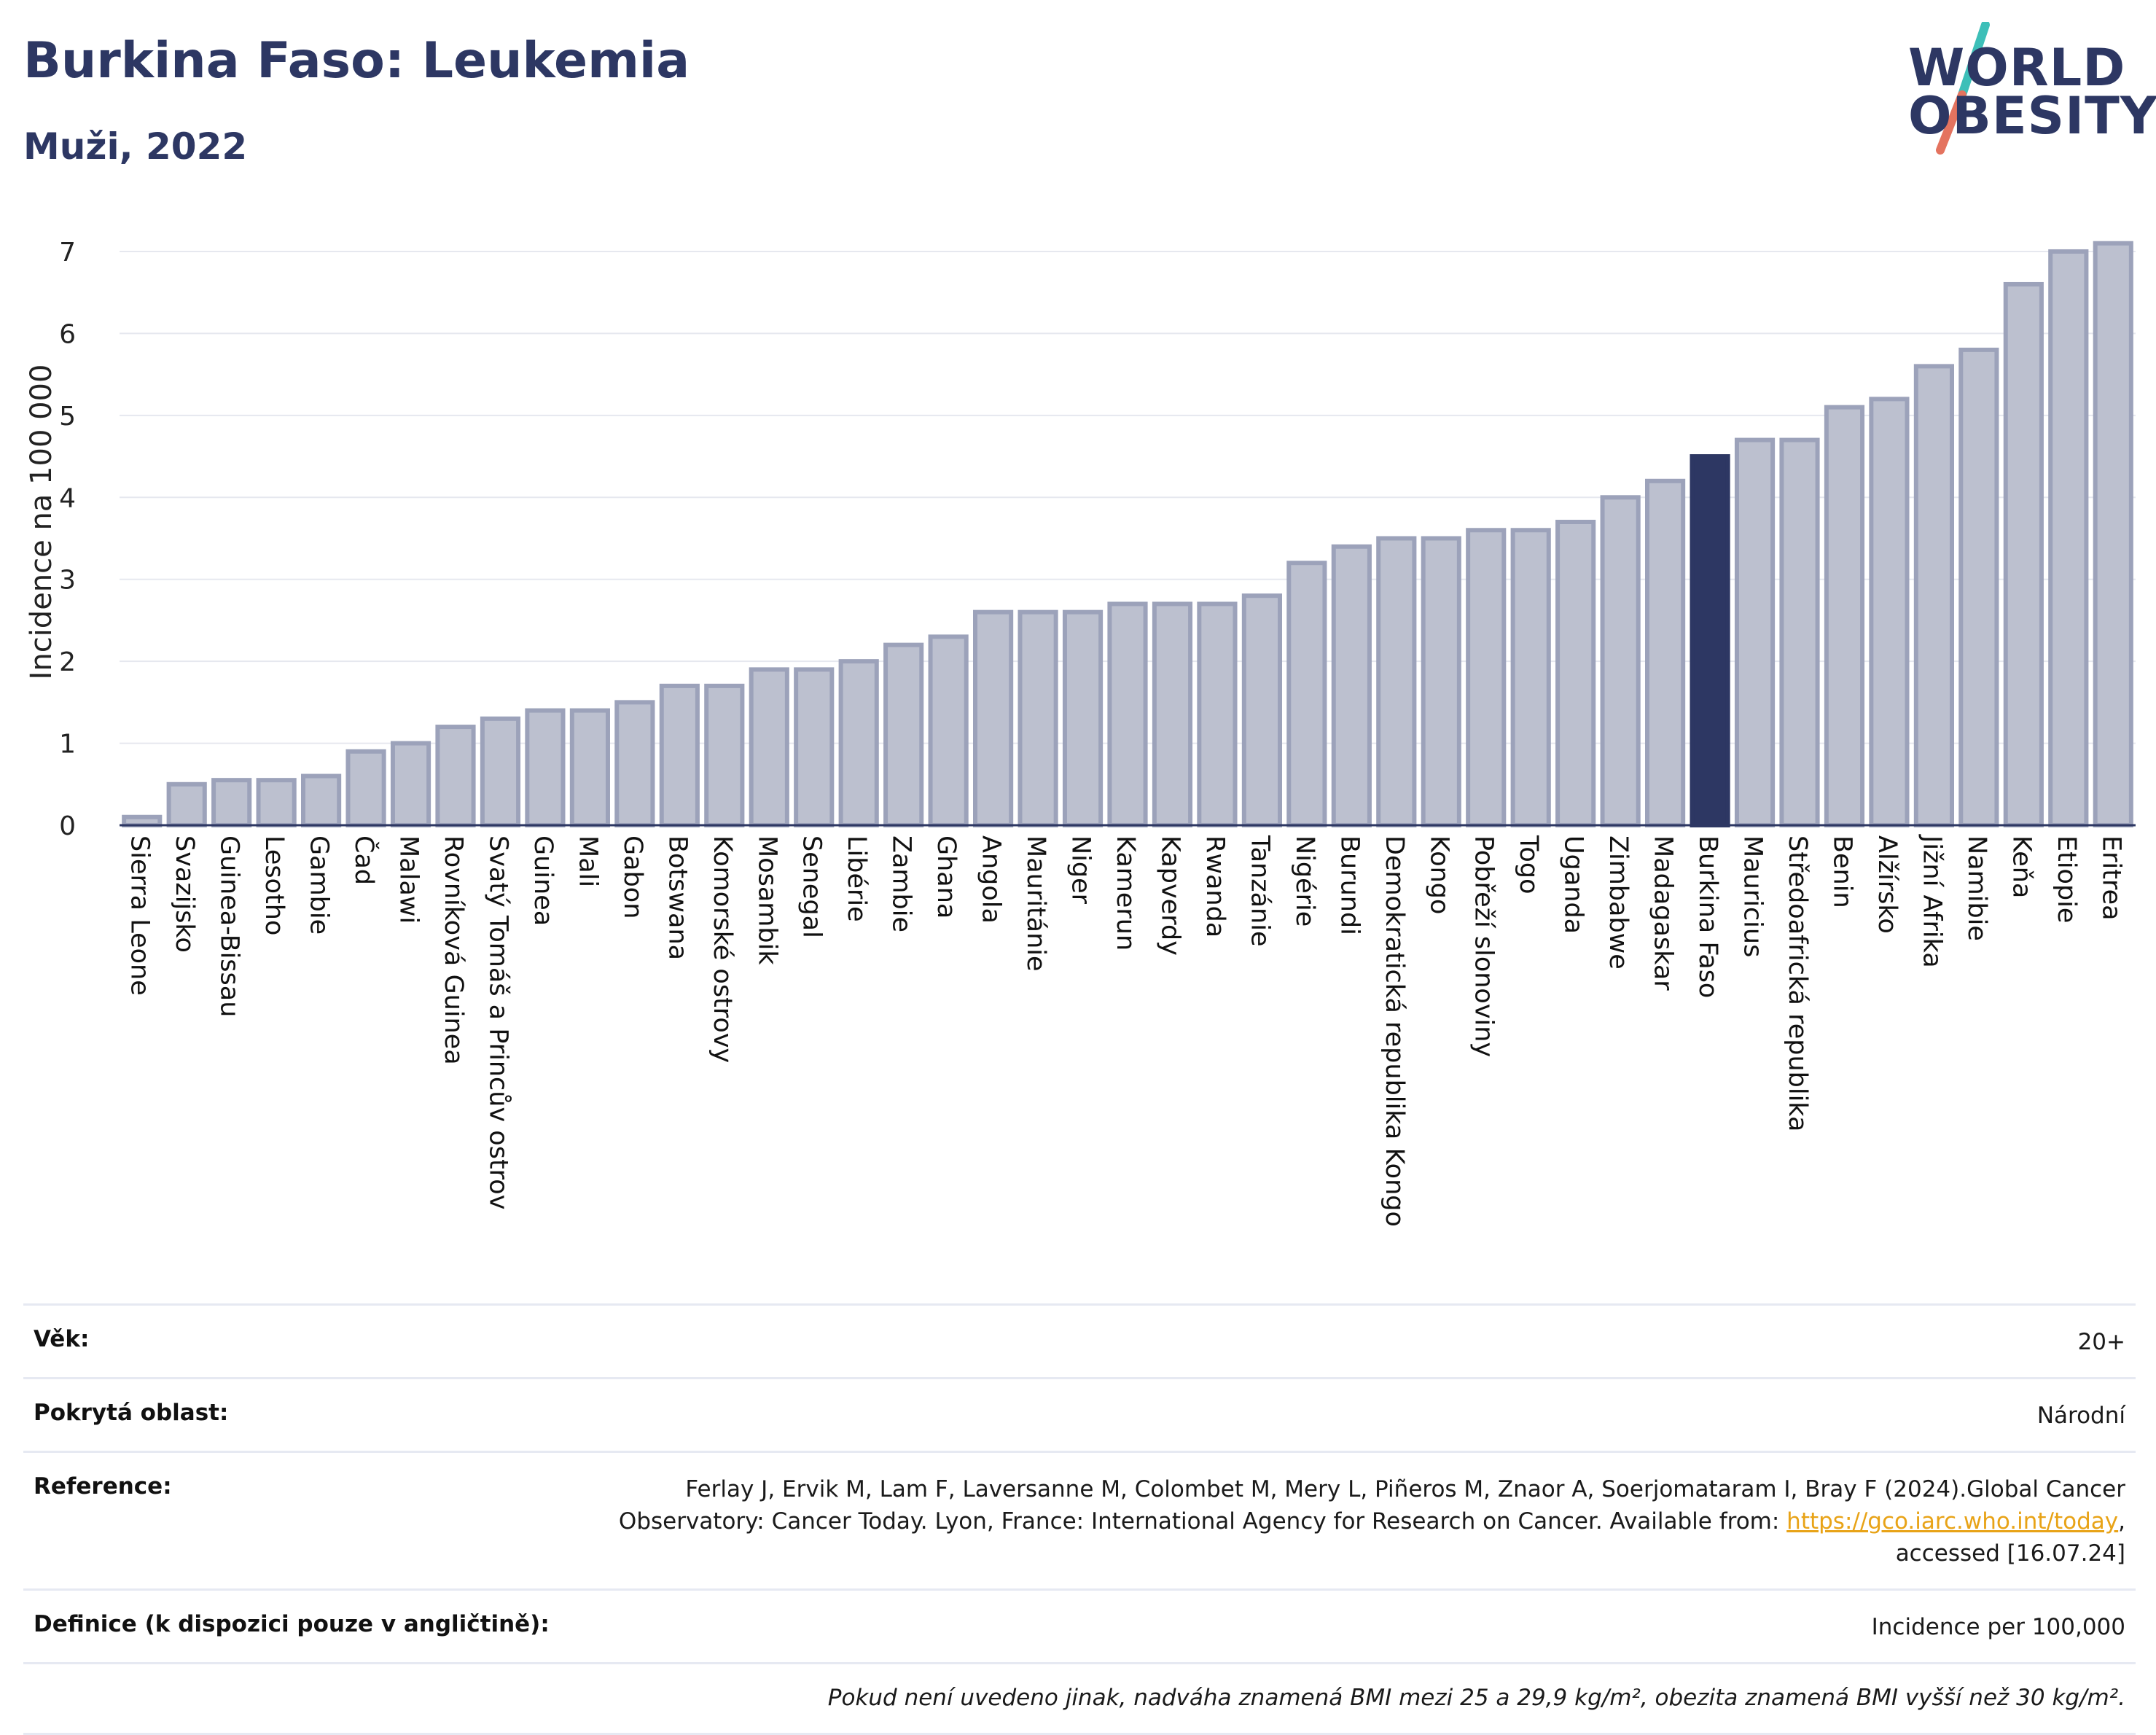 The height and width of the screenshot is (1735, 2156). What do you see at coordinates (993, 718) in the screenshot?
I see `bar-angola` at bounding box center [993, 718].